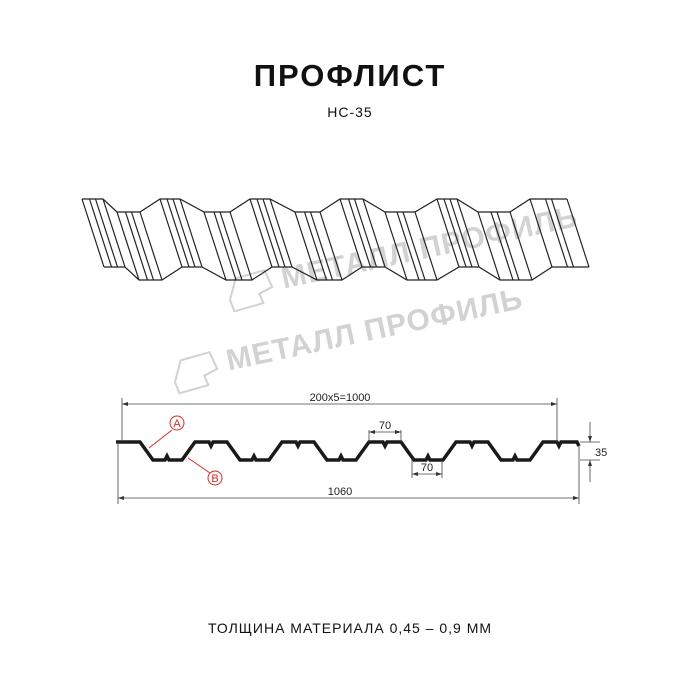  I want to click on pitch-label: 200x5=1000, so click(340, 398).